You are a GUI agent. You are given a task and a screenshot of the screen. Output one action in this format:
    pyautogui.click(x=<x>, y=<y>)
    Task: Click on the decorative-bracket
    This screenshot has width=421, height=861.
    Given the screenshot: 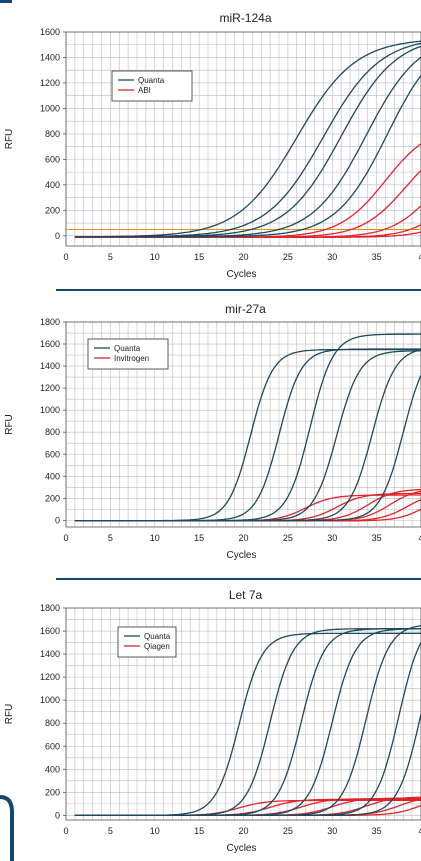 What is the action you would take?
    pyautogui.click(x=7, y=828)
    